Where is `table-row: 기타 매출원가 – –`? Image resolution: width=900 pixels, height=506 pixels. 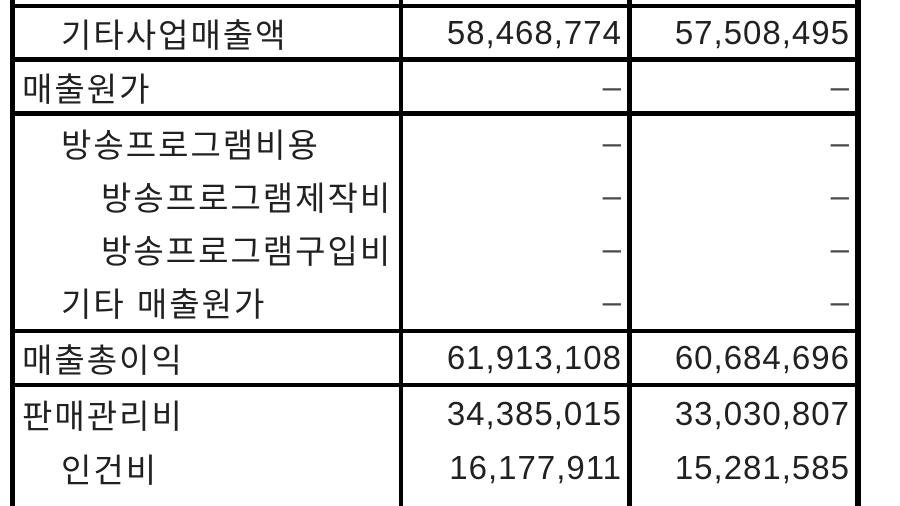
table-row: 기타 매출원가 – – is located at coordinates (450, 302).